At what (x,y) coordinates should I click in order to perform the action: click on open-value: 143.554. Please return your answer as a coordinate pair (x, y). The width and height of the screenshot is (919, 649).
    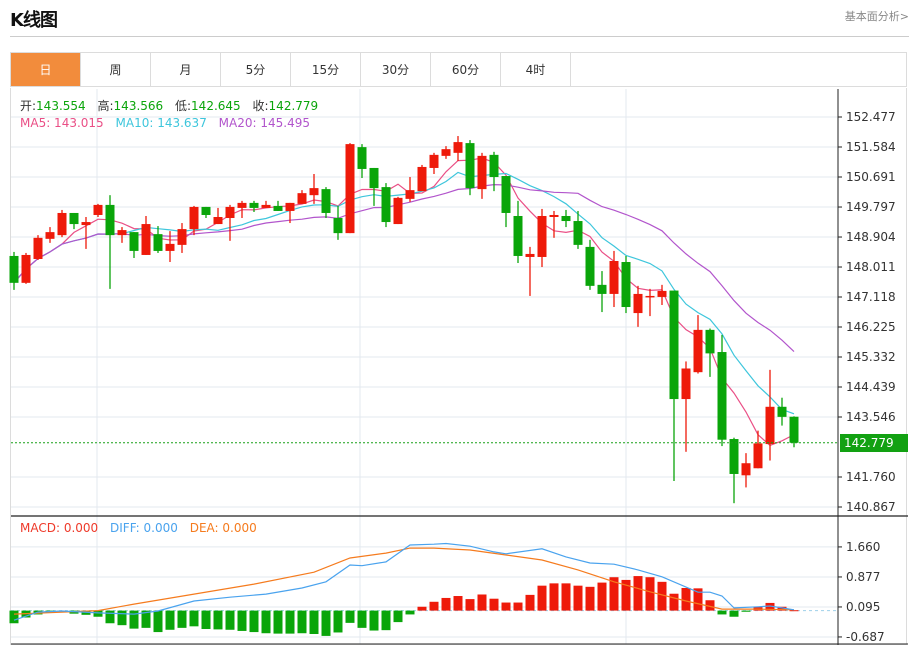
    Looking at the image, I should click on (61, 106).